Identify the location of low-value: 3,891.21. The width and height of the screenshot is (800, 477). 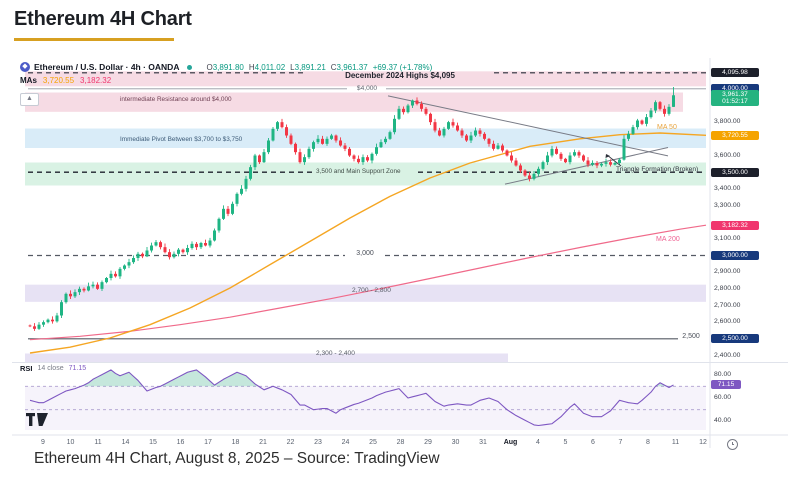
(310, 67).